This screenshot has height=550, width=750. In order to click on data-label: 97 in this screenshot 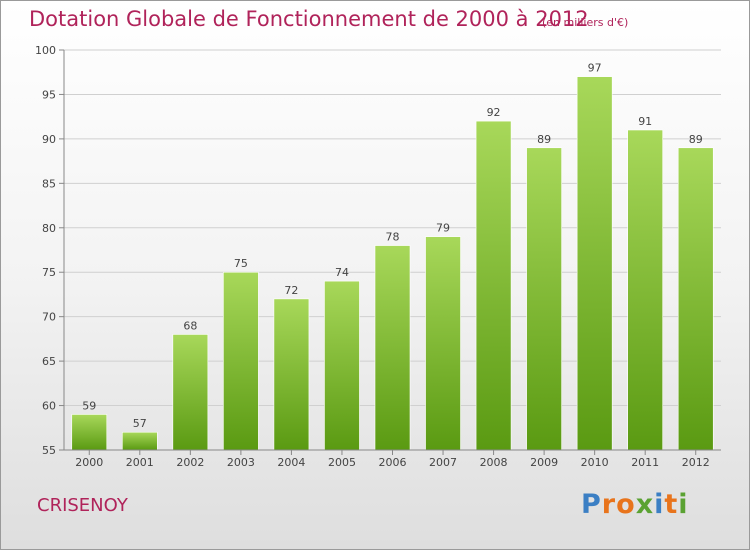, I will do `click(595, 68)`.